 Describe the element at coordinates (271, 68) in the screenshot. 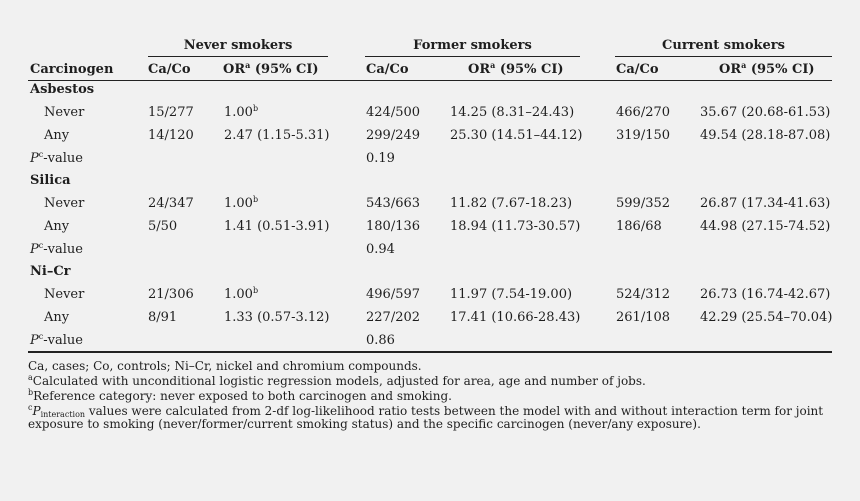

I see `col-header-or-never: ORa (95% CI)` at that location.